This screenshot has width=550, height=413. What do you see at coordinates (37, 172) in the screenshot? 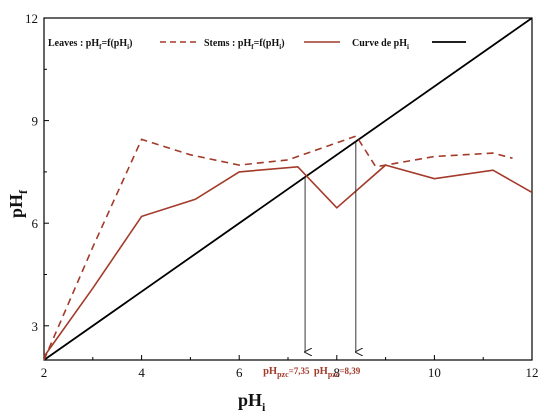
I see `y-axis-ticks: 3 6 9 12` at bounding box center [37, 172].